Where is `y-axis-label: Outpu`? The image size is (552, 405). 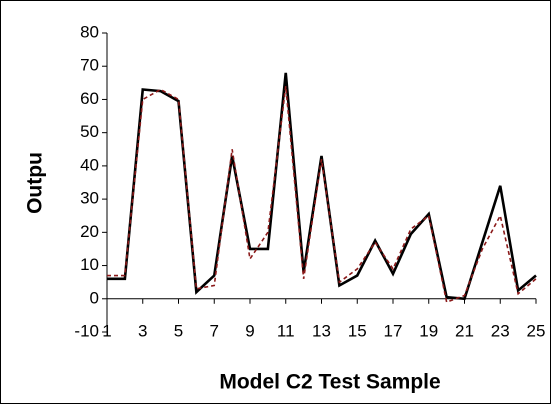 y-axis-label: Outpu is located at coordinates (35, 183).